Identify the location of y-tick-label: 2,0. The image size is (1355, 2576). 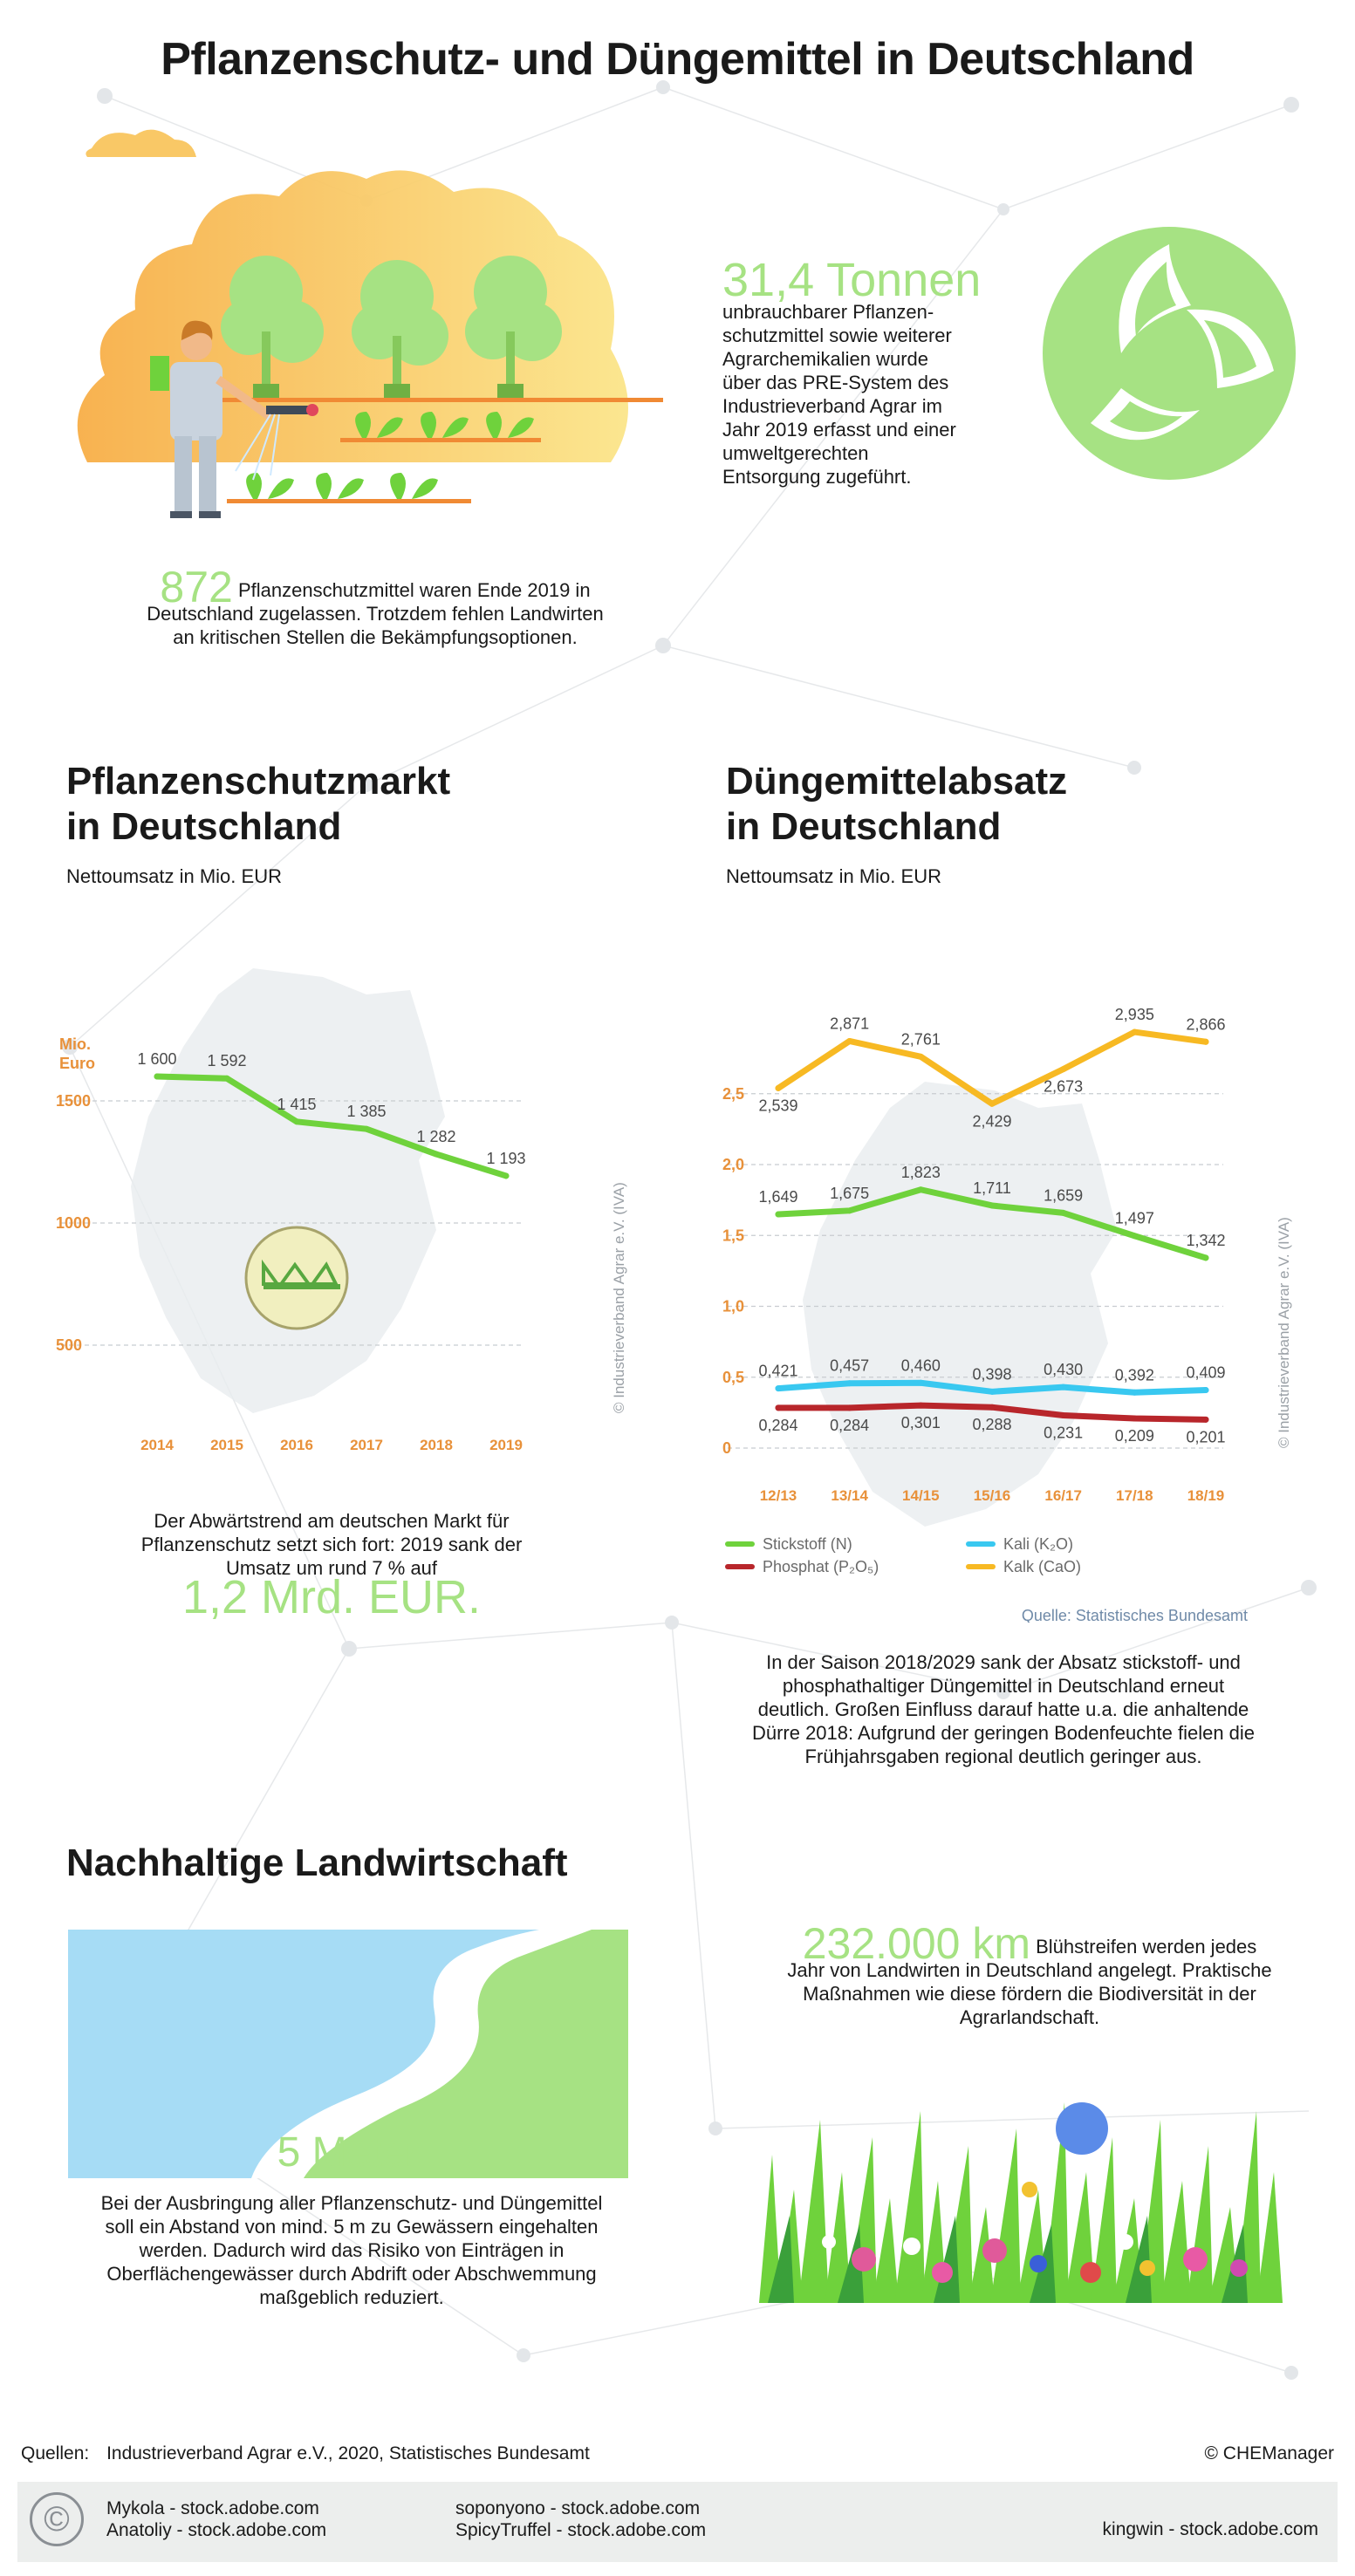
(733, 1164).